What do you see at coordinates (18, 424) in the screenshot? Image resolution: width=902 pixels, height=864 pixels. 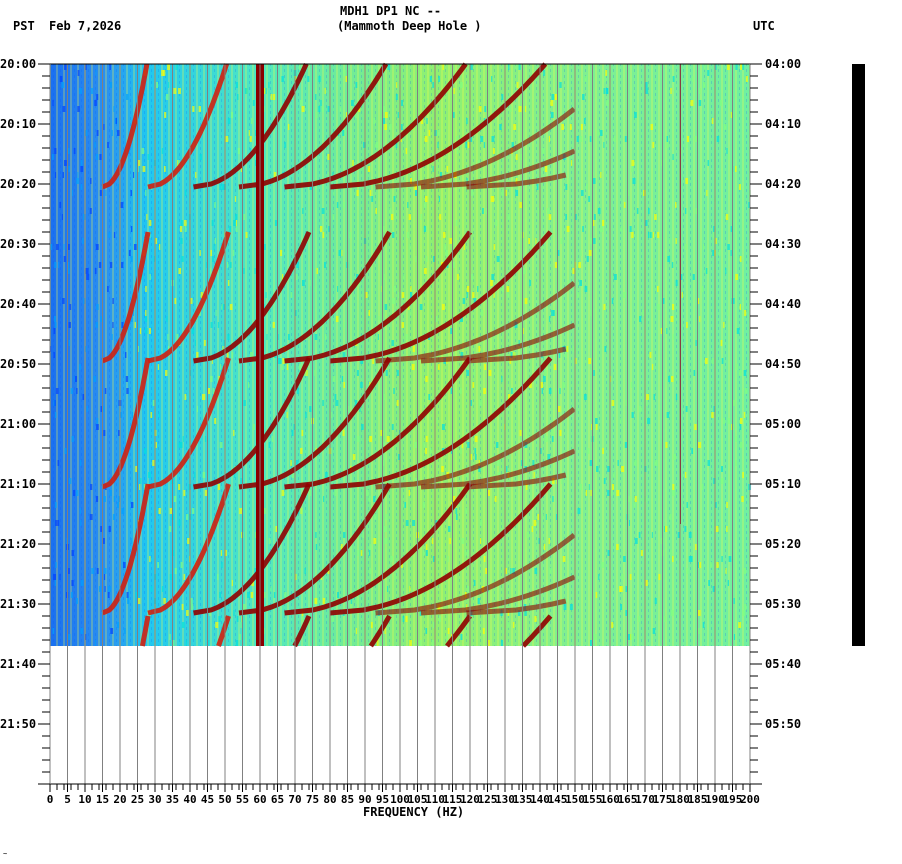 I see `y-tick-label: 21:00` at bounding box center [18, 424].